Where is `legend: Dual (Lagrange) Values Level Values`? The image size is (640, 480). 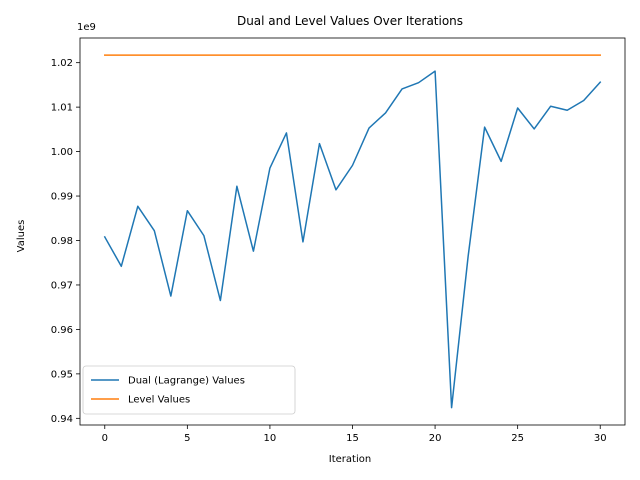
legend: Dual (Lagrange) Values Level Values is located at coordinates (189, 390).